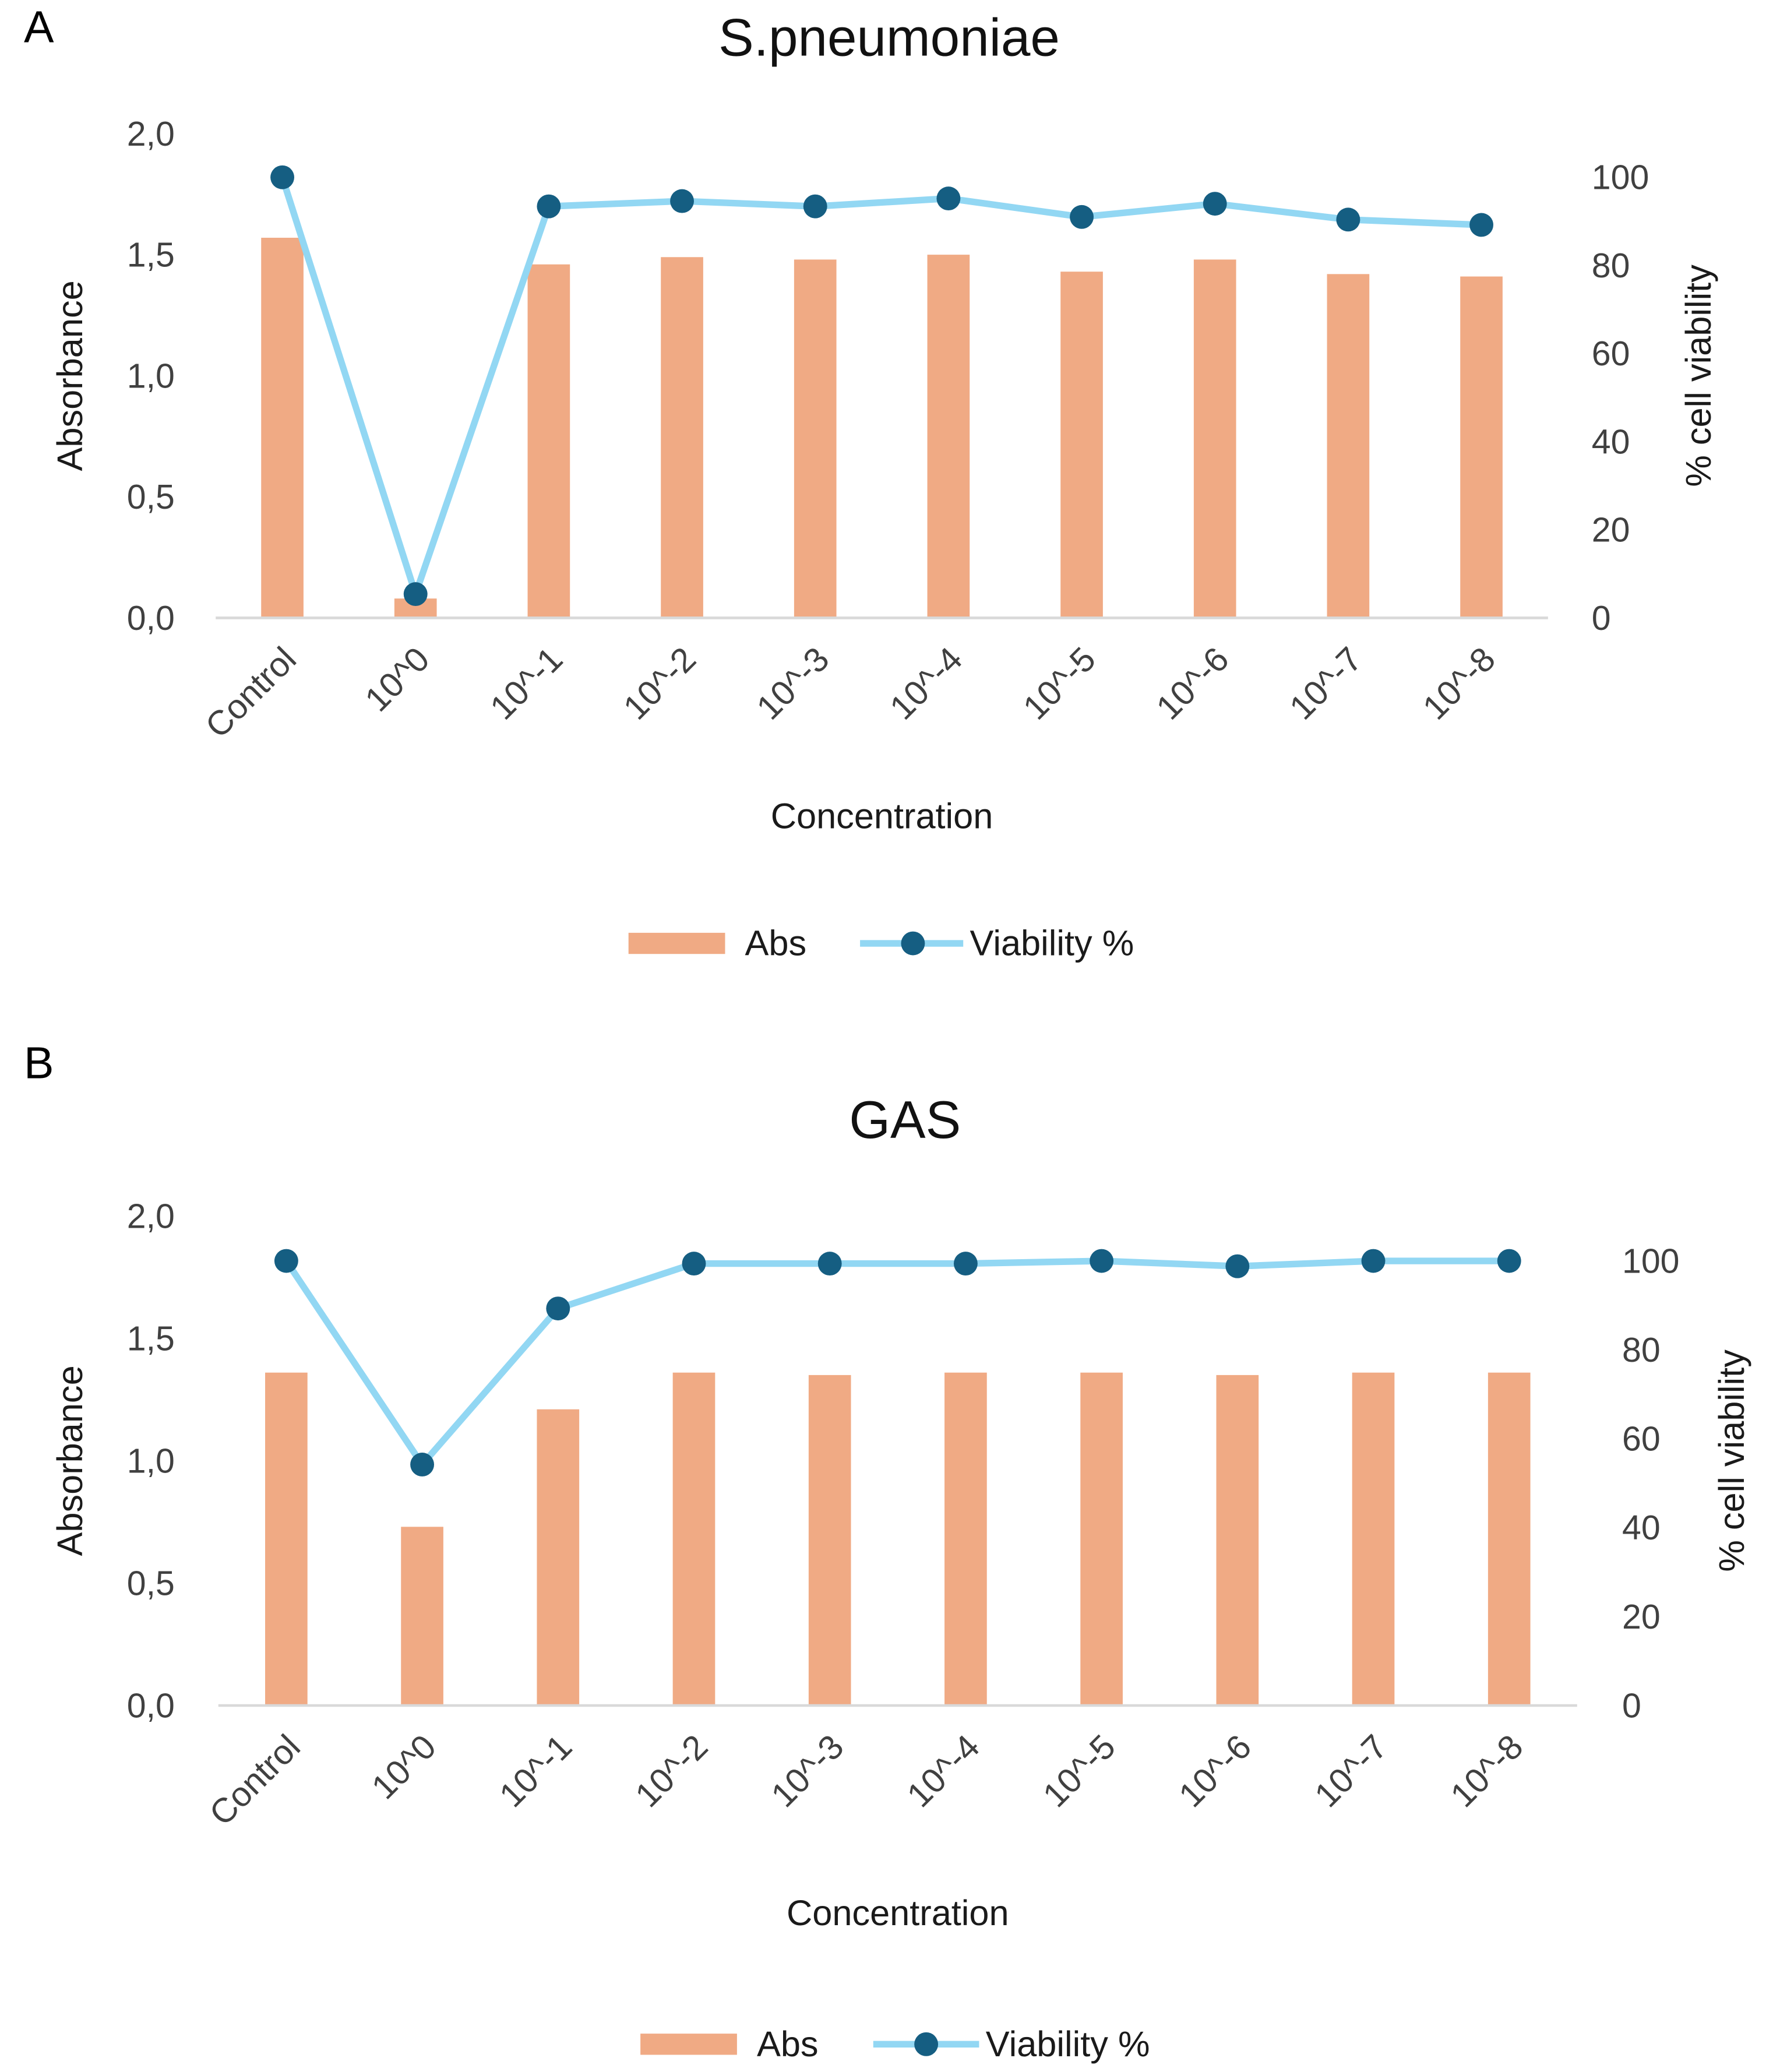 The height and width of the screenshot is (2072, 1773). Describe the element at coordinates (1650, 1261) in the screenshot. I see `y2-tick-label: 100` at that location.